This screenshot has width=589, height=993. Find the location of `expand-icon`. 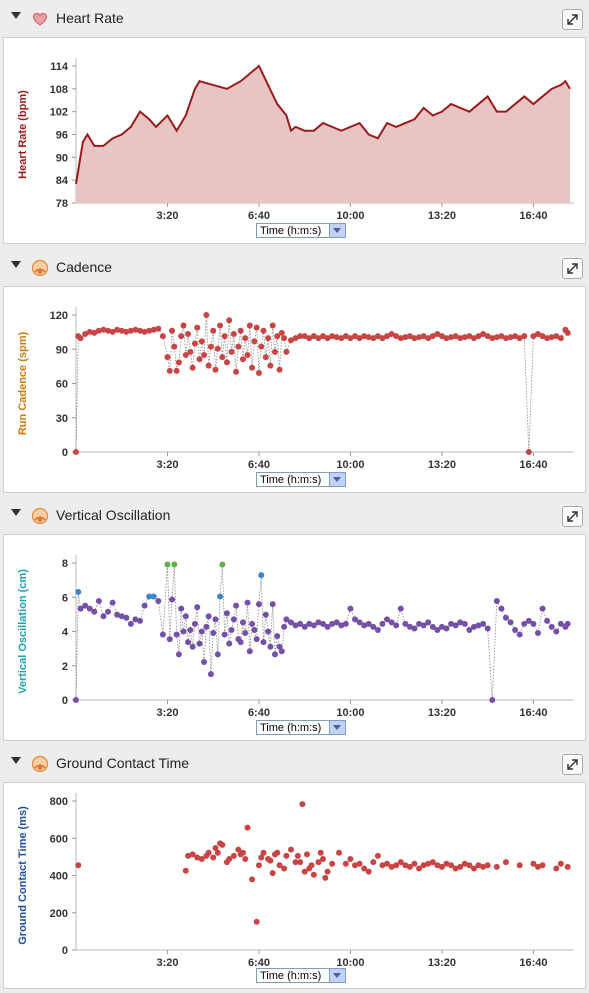

expand-icon is located at coordinates (572, 268).